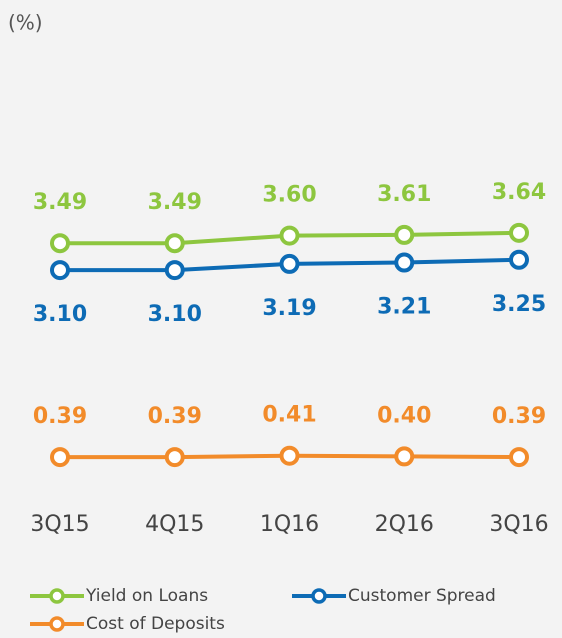 The height and width of the screenshot is (638, 562). What do you see at coordinates (422, 596) in the screenshot?
I see `legend-label: Customer Spread` at bounding box center [422, 596].